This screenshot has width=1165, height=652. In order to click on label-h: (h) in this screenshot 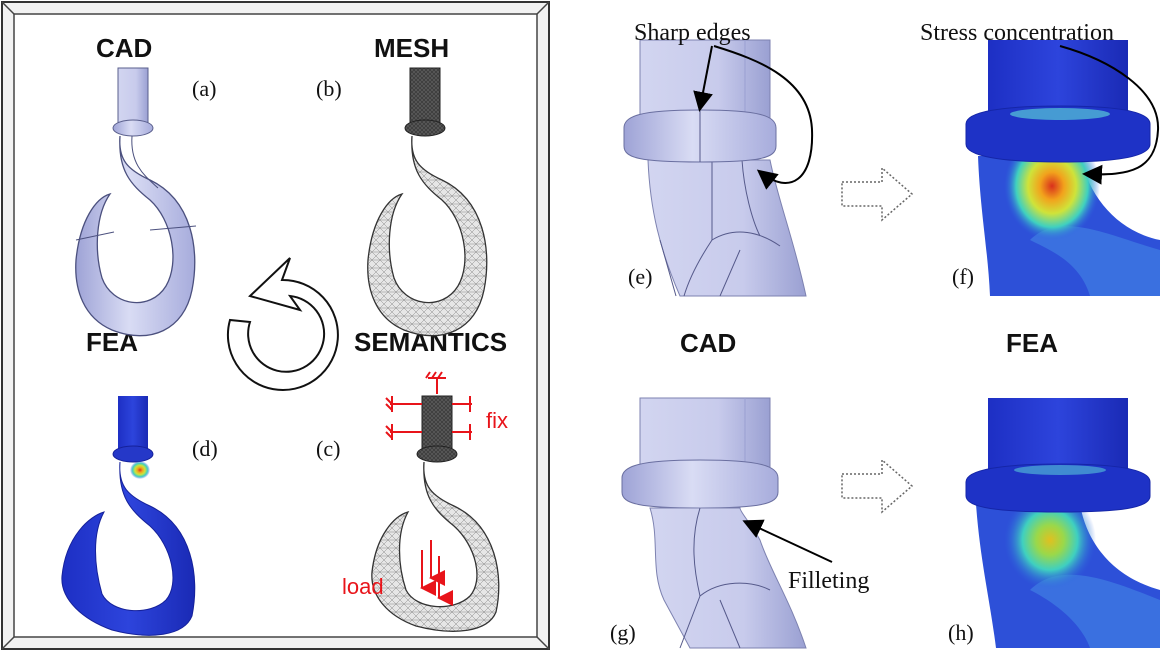, I will do `click(961, 632)`.